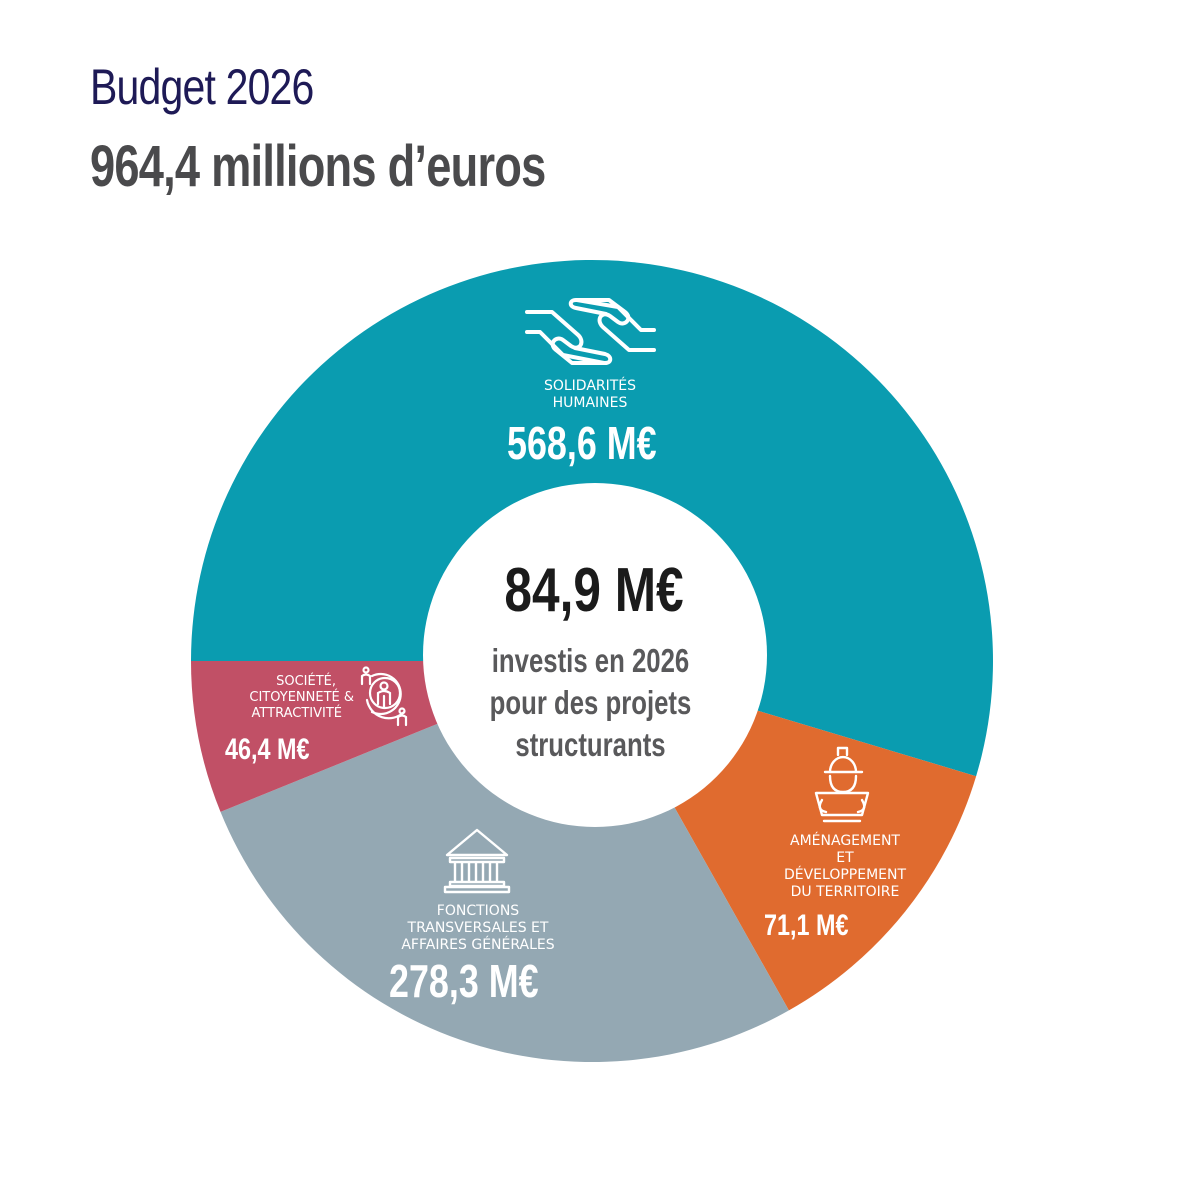  I want to click on donut-hole, so click(595, 655).